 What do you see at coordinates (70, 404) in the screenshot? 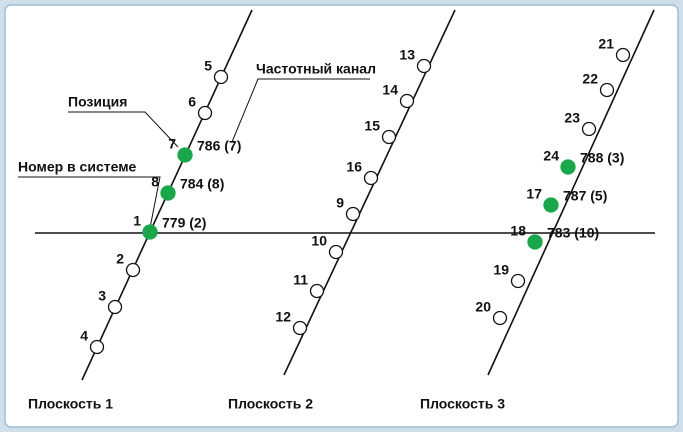
I see `plane-label: Плоскость 1` at bounding box center [70, 404].